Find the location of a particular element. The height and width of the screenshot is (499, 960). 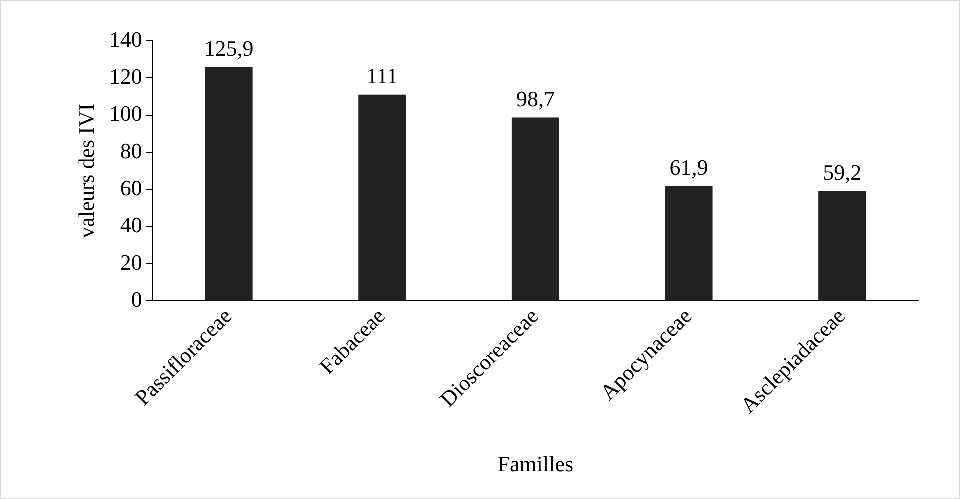

y-tick-label: 40 is located at coordinates (131, 225).